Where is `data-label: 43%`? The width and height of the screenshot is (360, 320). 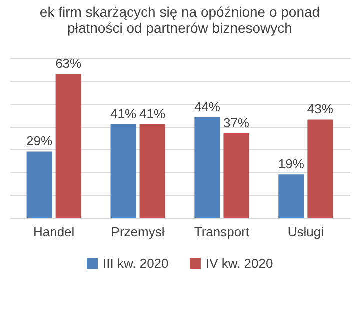 data-label: 43% is located at coordinates (320, 109).